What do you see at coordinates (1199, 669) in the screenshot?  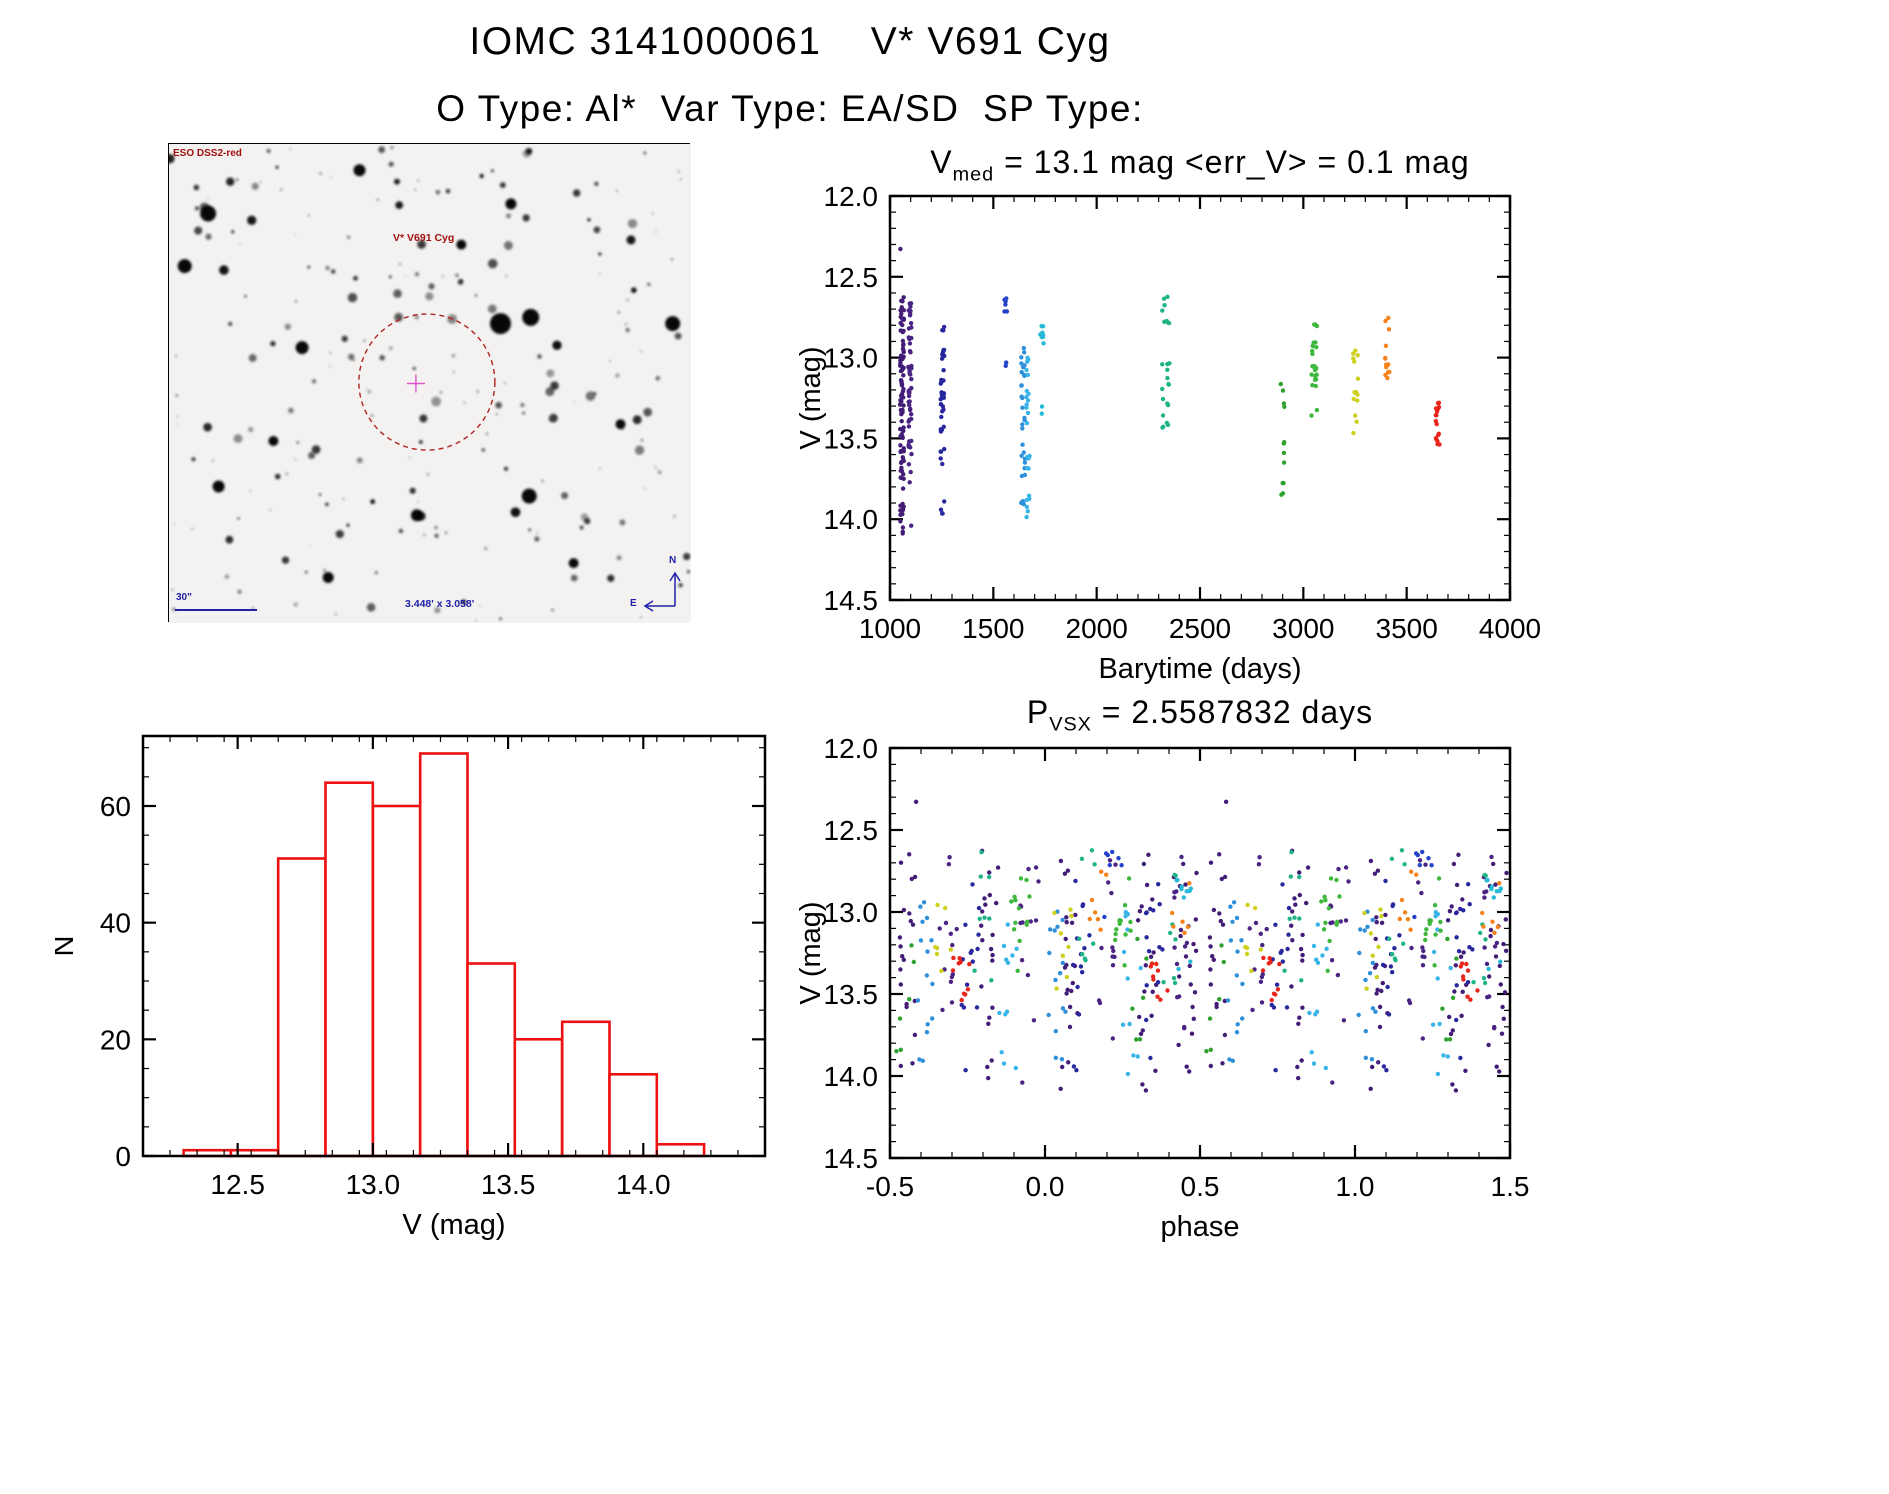 I see `lightcurve-xlabel: Barytime (days)` at bounding box center [1199, 669].